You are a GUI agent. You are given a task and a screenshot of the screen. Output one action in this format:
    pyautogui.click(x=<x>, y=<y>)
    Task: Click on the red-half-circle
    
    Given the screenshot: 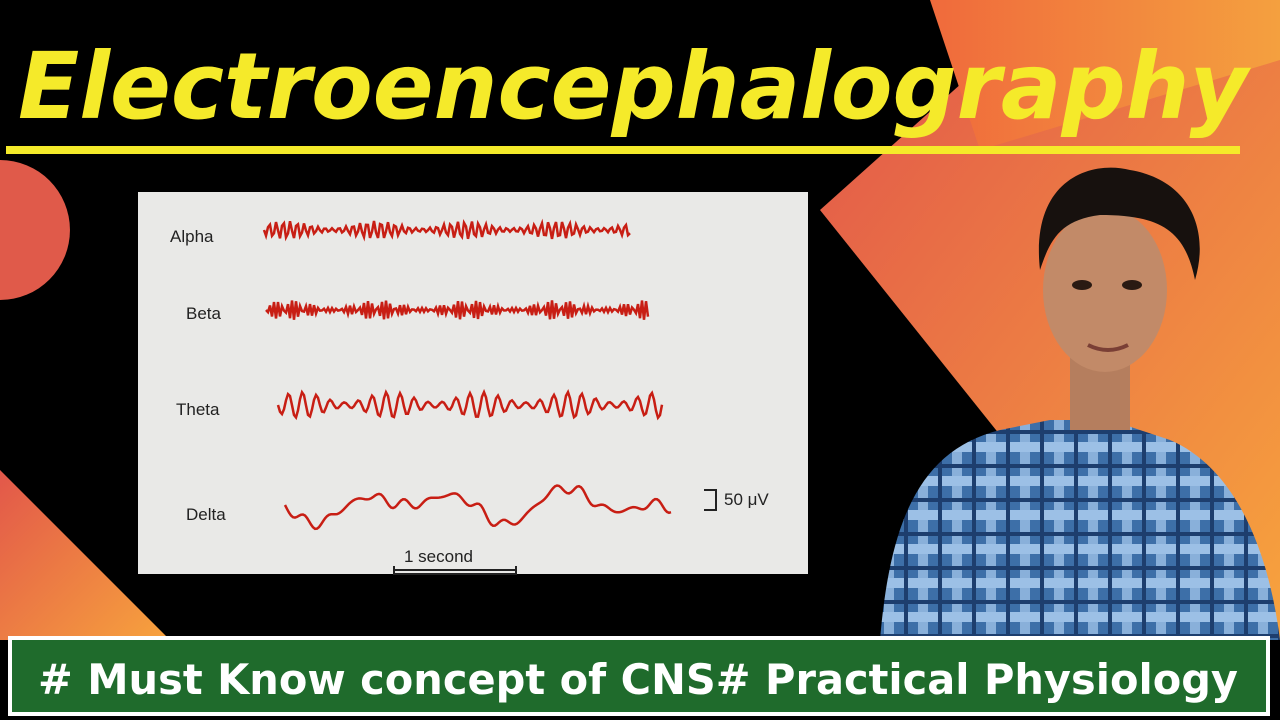 What is the action you would take?
    pyautogui.click(x=35, y=230)
    